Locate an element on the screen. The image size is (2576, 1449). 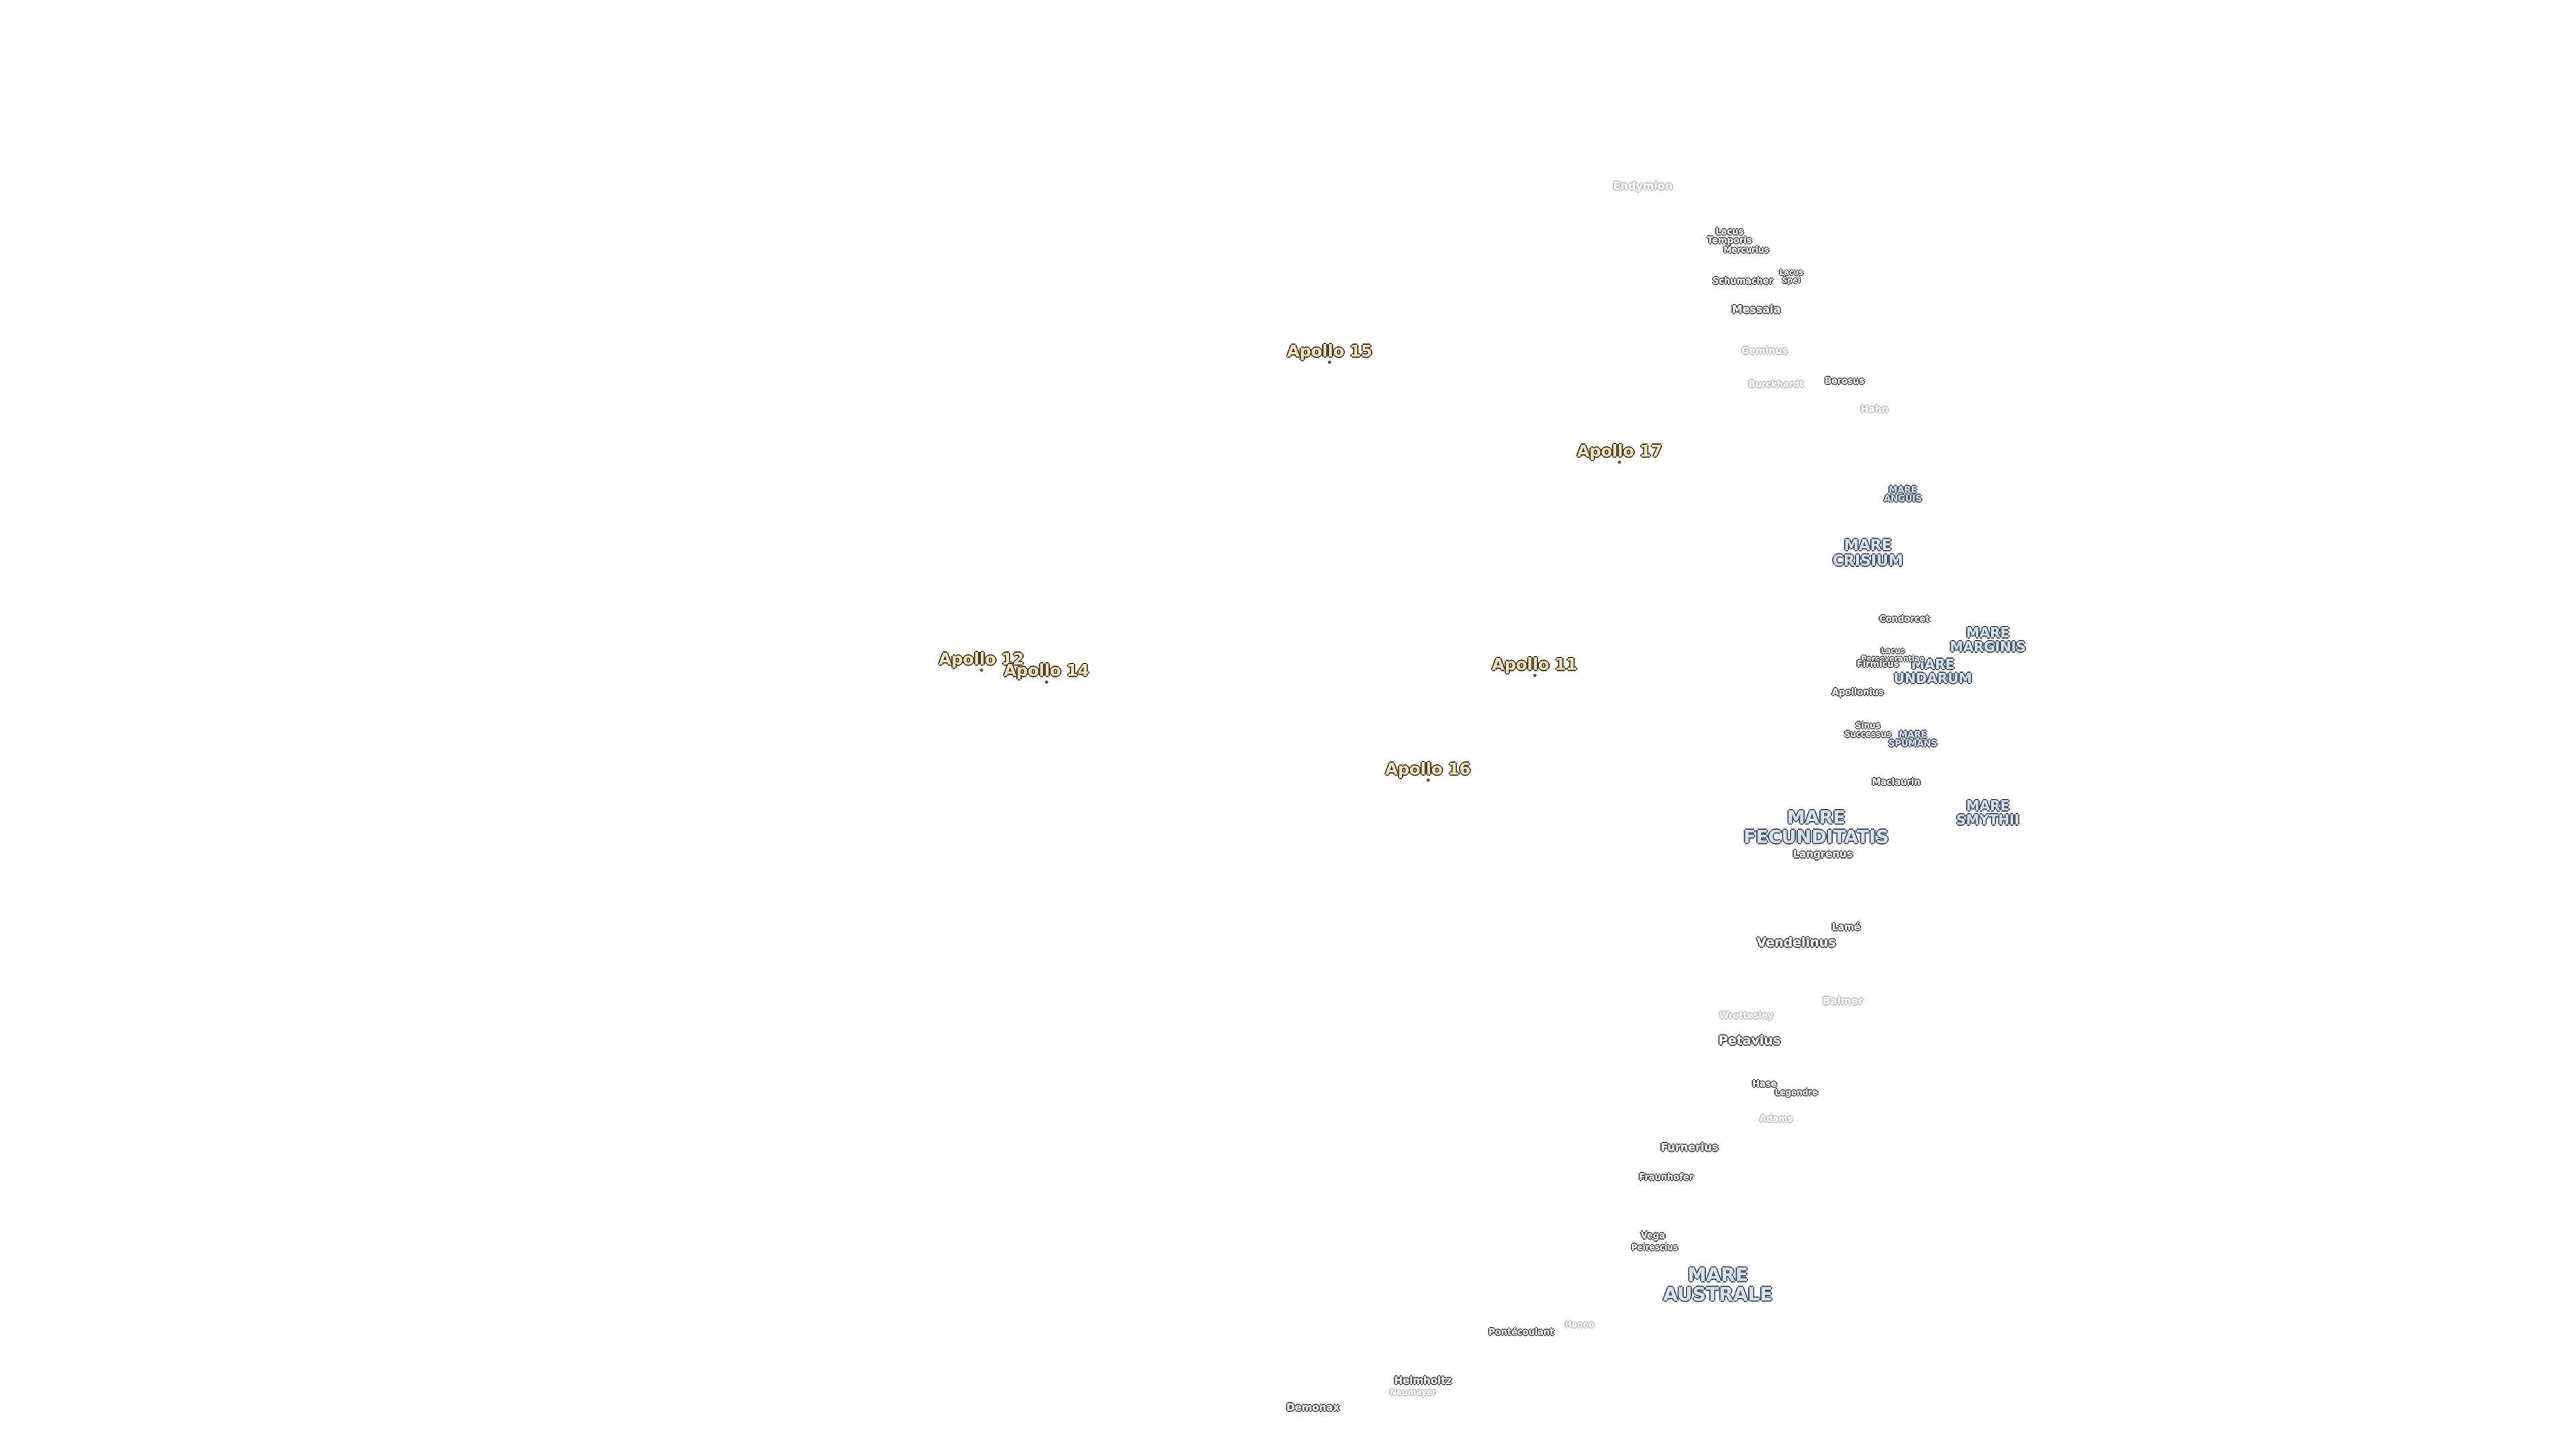
crater-label: Firmicus is located at coordinates (1878, 664).